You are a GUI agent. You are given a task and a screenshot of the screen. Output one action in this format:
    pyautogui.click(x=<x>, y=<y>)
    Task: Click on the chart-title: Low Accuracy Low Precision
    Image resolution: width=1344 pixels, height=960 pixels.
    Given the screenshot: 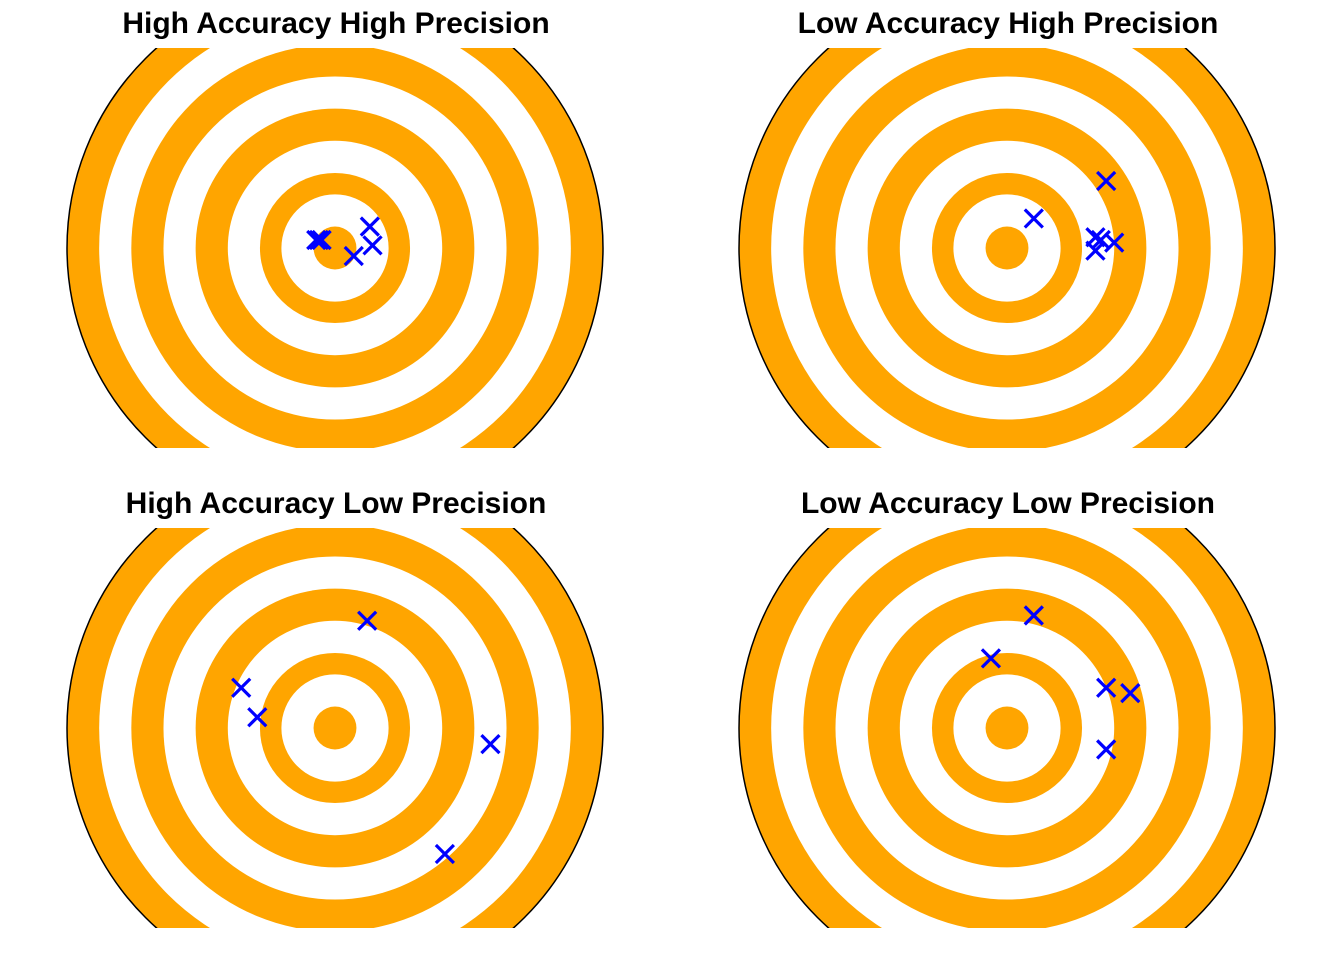 What is the action you would take?
    pyautogui.click(x=1007, y=503)
    